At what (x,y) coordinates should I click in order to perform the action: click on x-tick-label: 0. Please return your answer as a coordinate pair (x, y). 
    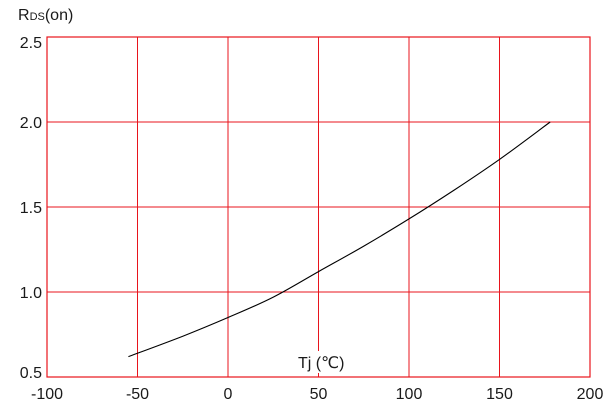
    Looking at the image, I should click on (228, 394).